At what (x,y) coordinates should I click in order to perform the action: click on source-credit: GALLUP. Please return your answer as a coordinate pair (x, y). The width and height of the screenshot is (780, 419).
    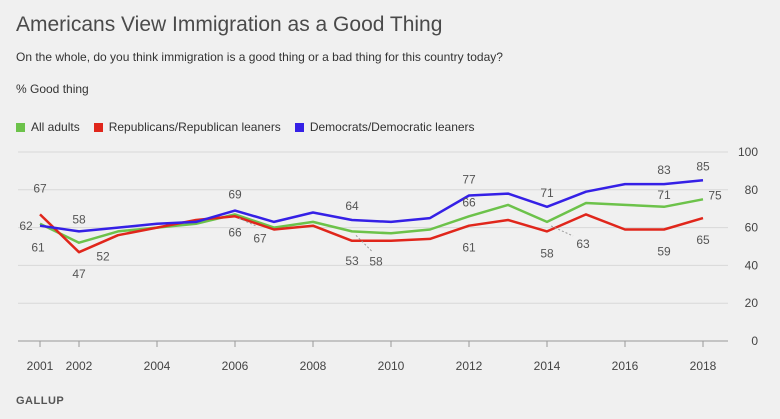
    Looking at the image, I should click on (40, 401).